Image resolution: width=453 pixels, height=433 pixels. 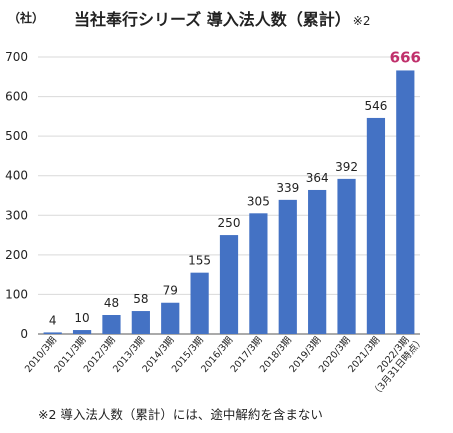 I want to click on y-tick-label: 700, so click(x=16, y=57).